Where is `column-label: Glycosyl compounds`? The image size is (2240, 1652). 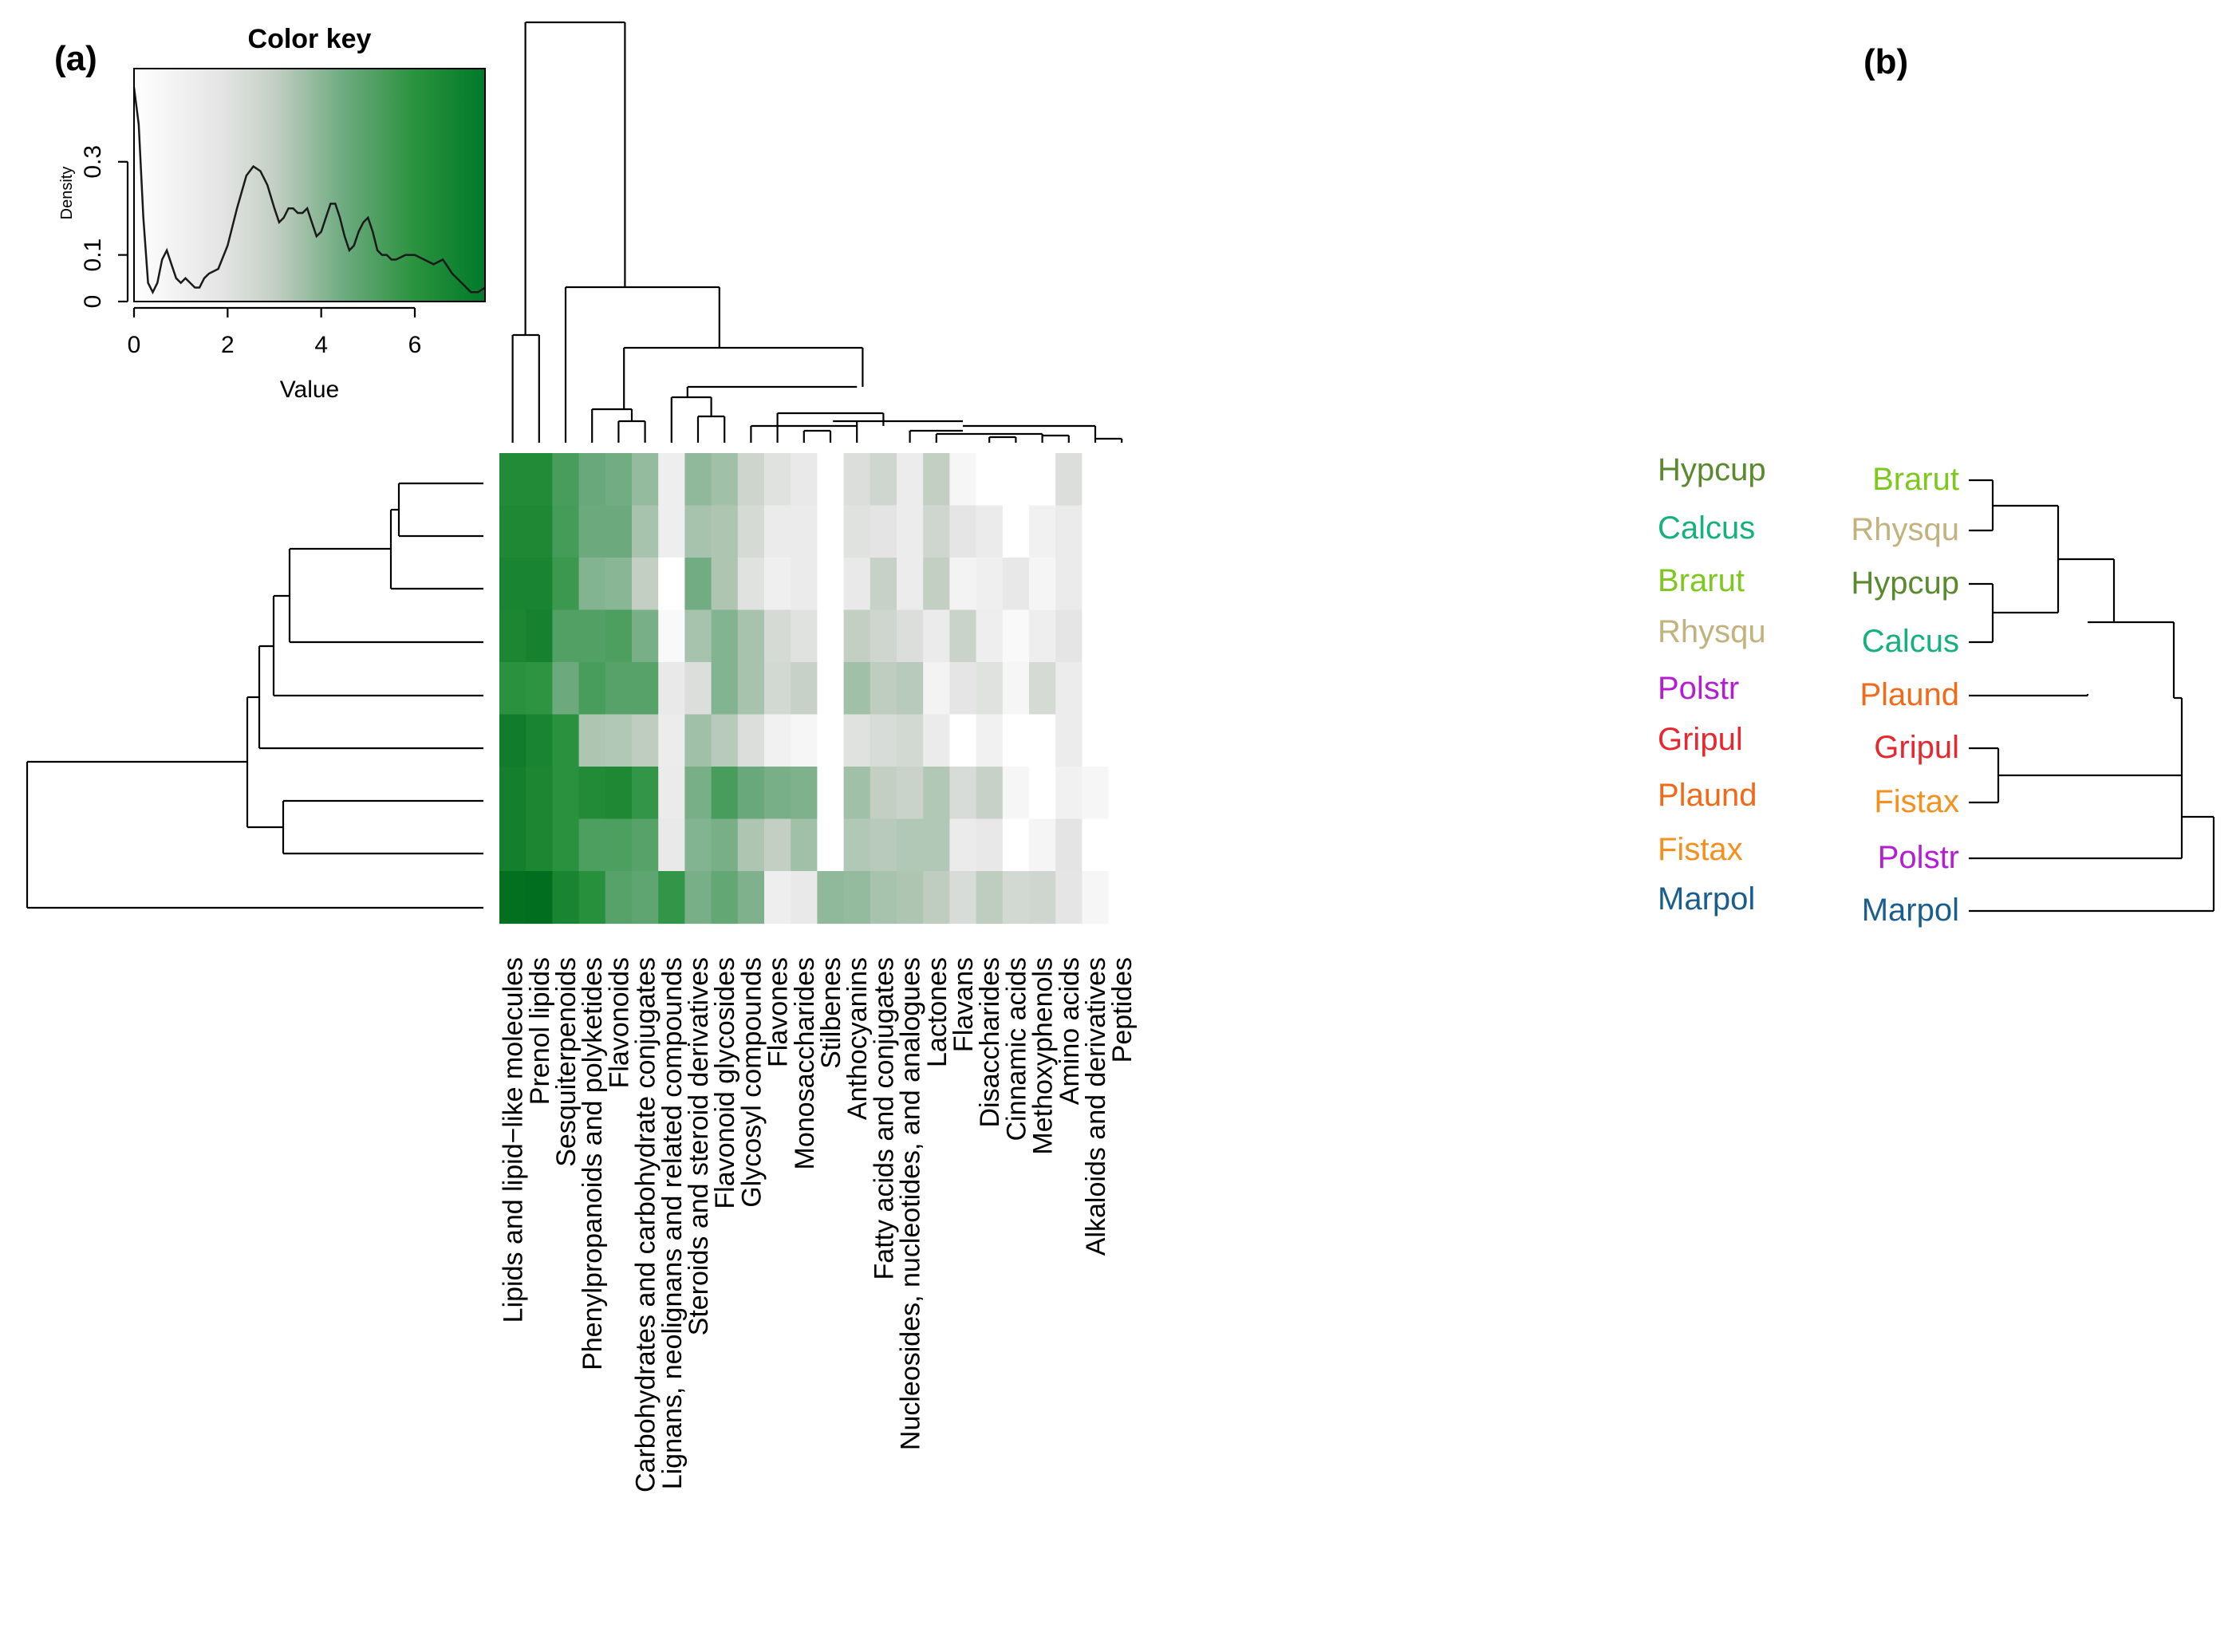
column-label: Glycosyl compounds is located at coordinates (751, 1082).